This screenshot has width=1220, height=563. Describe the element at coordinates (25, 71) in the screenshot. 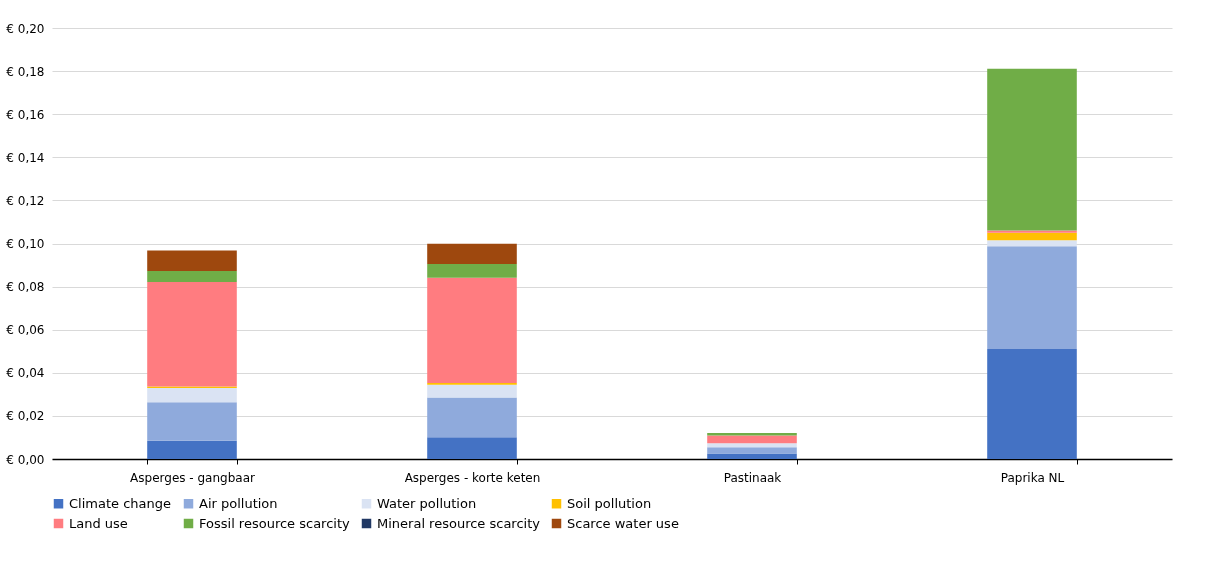

I see `y-tick-label: € 0,18` at that location.